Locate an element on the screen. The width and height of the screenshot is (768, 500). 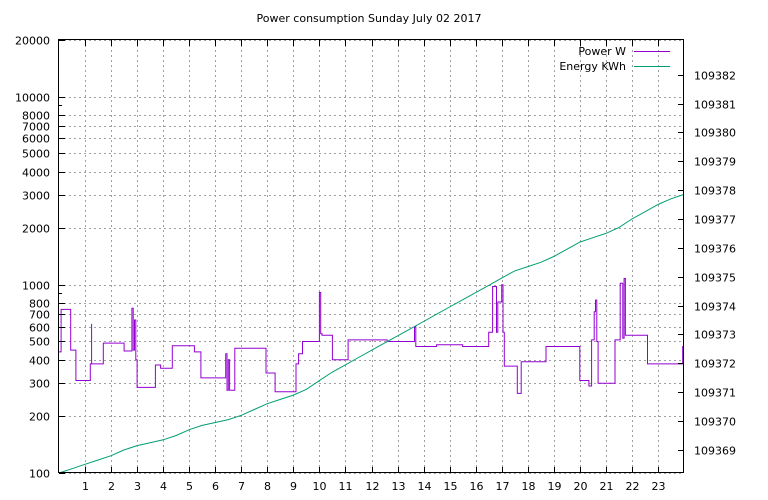
x-tick-label: 18 is located at coordinates (529, 486).